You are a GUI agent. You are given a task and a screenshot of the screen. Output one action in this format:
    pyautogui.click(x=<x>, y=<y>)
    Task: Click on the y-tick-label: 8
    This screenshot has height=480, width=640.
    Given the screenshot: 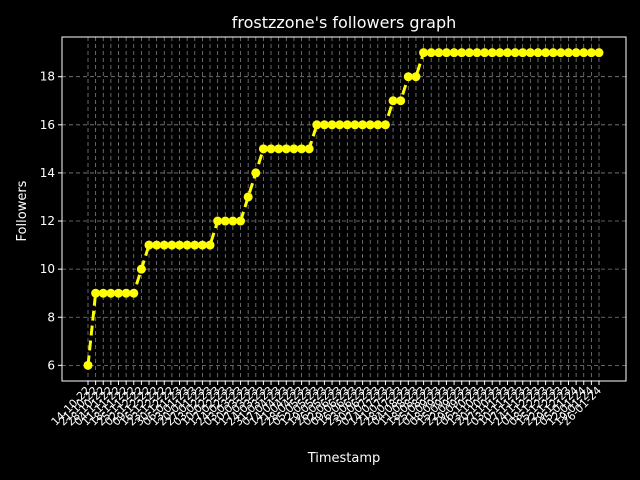 What is the action you would take?
    pyautogui.click(x=51, y=317)
    